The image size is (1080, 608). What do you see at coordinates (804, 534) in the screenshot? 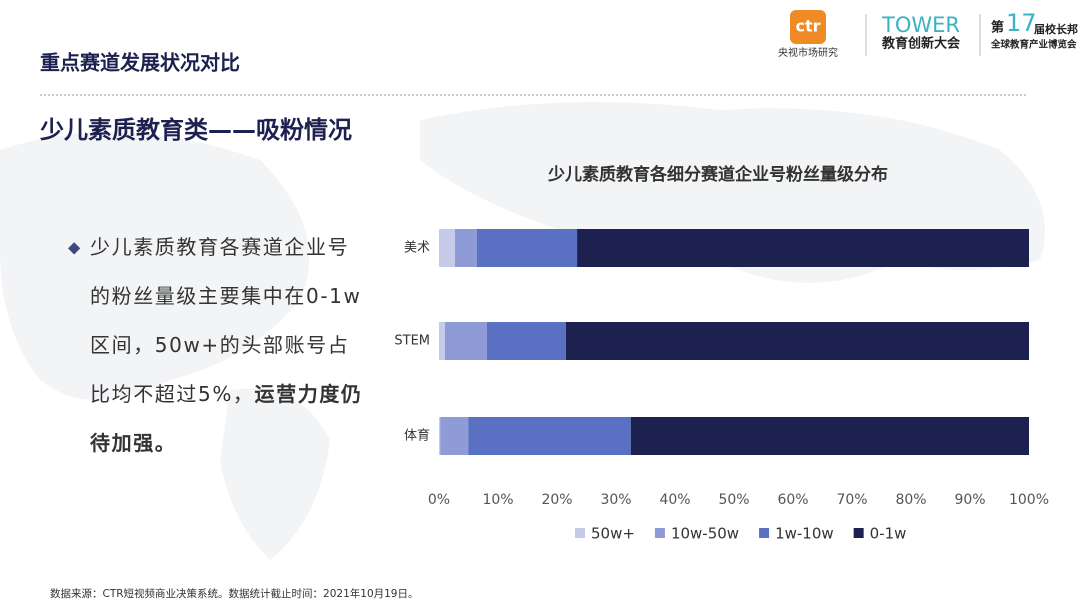
I see `legend-label: 1w-10w` at bounding box center [804, 534].